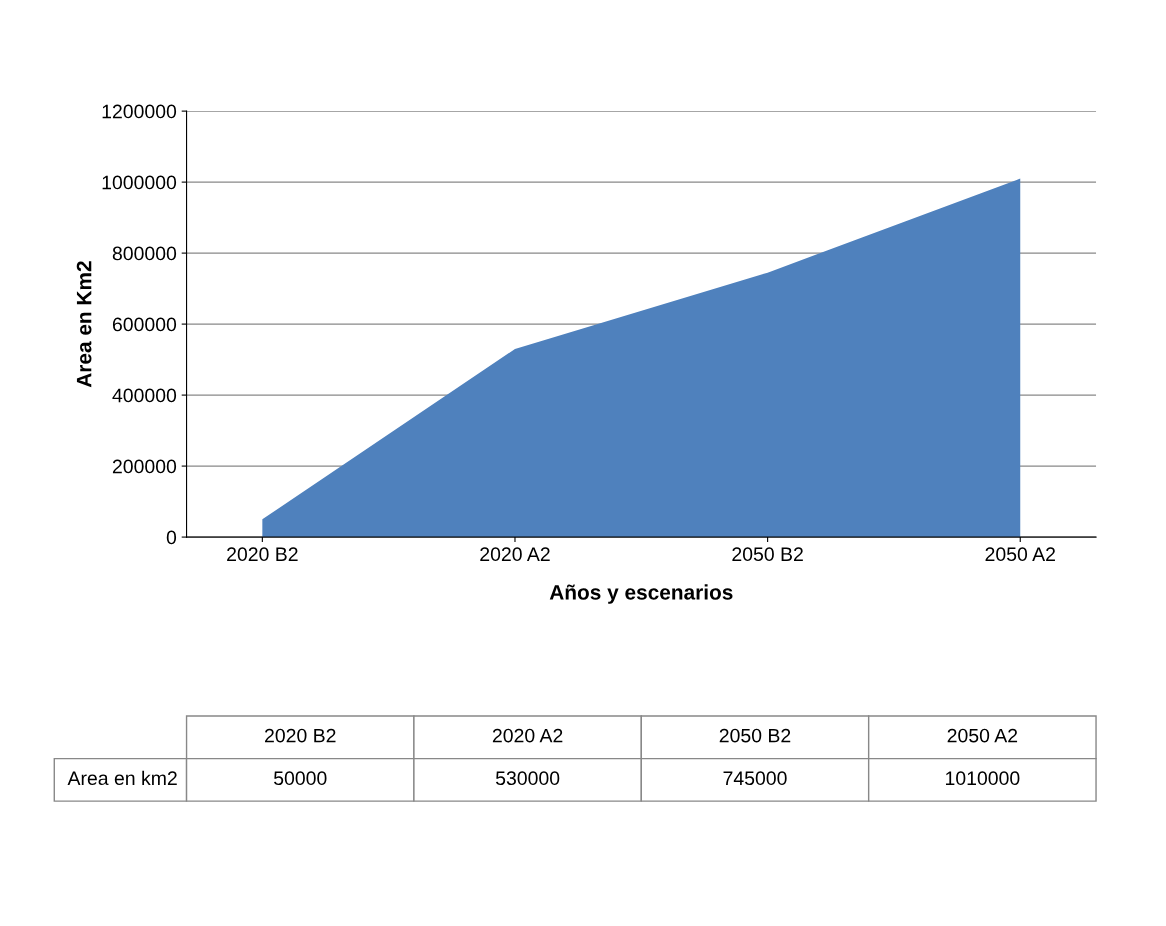  What do you see at coordinates (767, 554) in the screenshot?
I see `x-tick-label: 2050 B2` at bounding box center [767, 554].